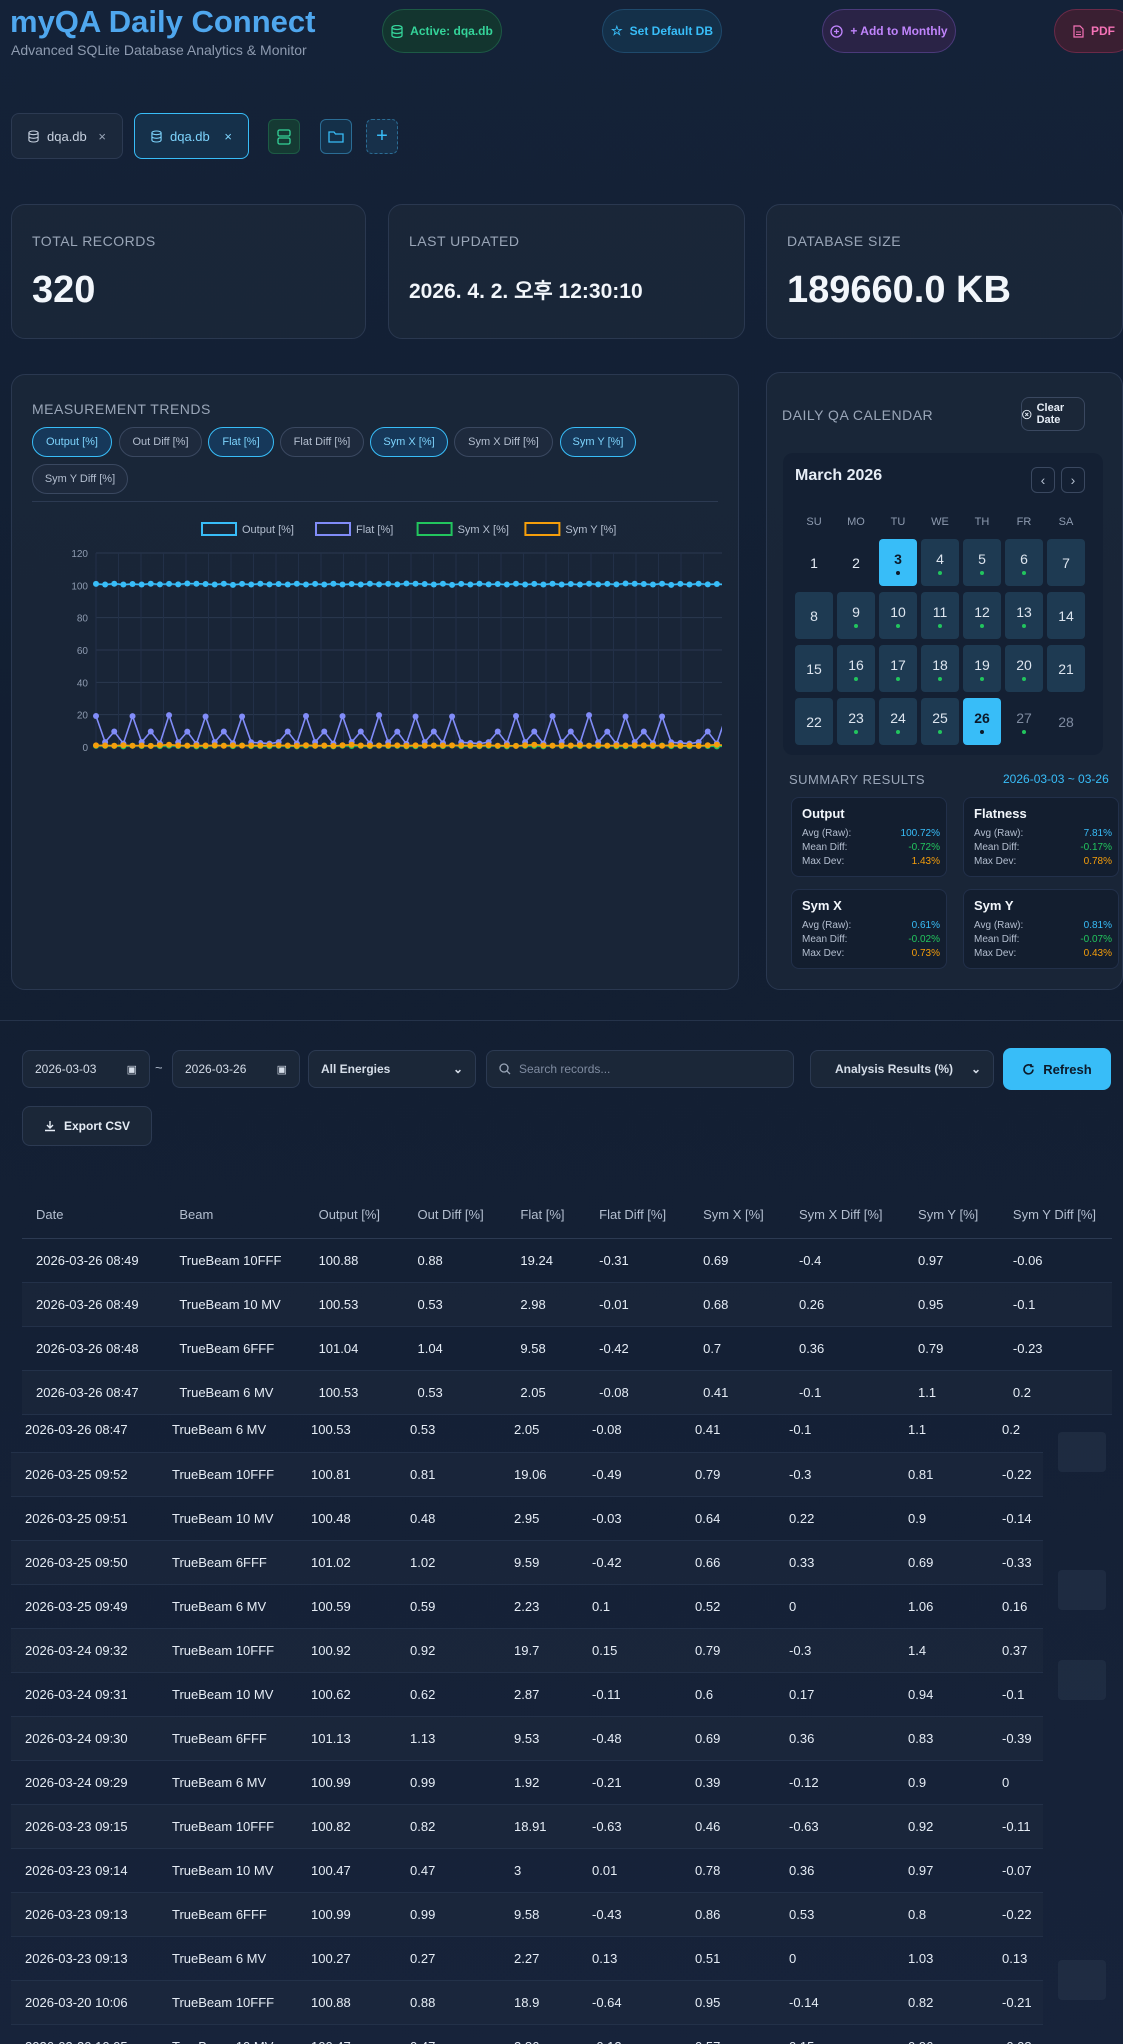  Describe the element at coordinates (1088, 31) in the screenshot. I see `pdf-button: PDF` at that location.